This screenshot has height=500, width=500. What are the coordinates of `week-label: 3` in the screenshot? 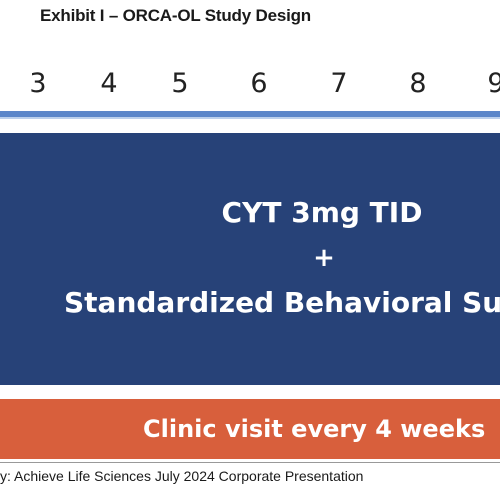 It's located at (38, 83).